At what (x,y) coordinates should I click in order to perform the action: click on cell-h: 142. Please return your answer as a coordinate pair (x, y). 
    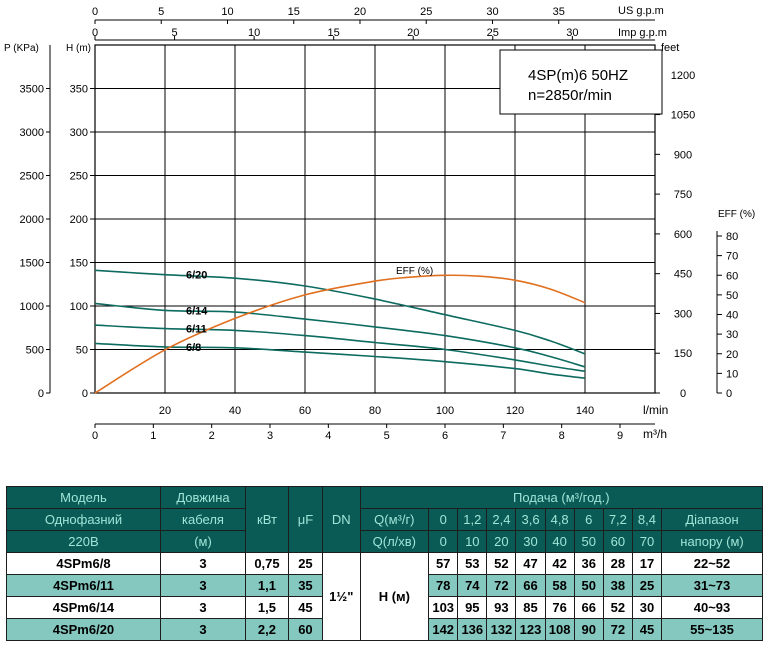
    Looking at the image, I should click on (443, 629).